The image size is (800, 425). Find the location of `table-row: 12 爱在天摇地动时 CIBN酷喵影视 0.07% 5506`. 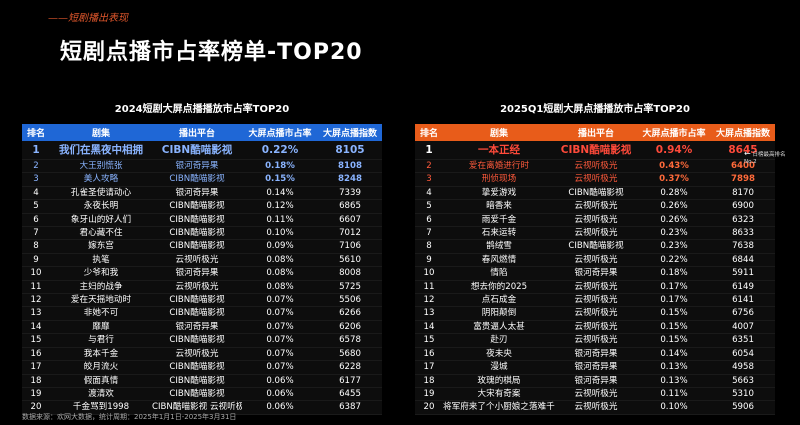

table-row: 12 爱在天摇地动时 CIBN酷喵影视 0.07% 5506 is located at coordinates (202, 300).